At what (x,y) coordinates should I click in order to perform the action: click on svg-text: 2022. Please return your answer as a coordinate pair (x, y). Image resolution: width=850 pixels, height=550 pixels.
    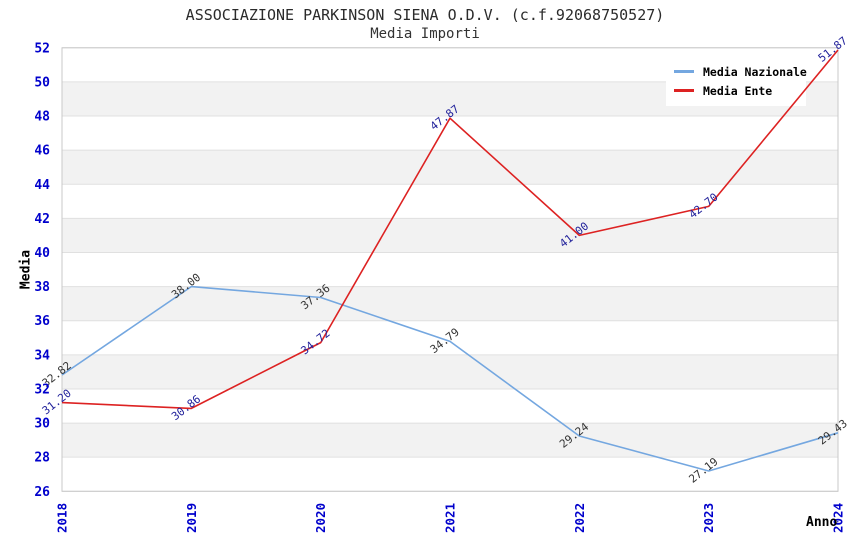
    Looking at the image, I should click on (579, 518).